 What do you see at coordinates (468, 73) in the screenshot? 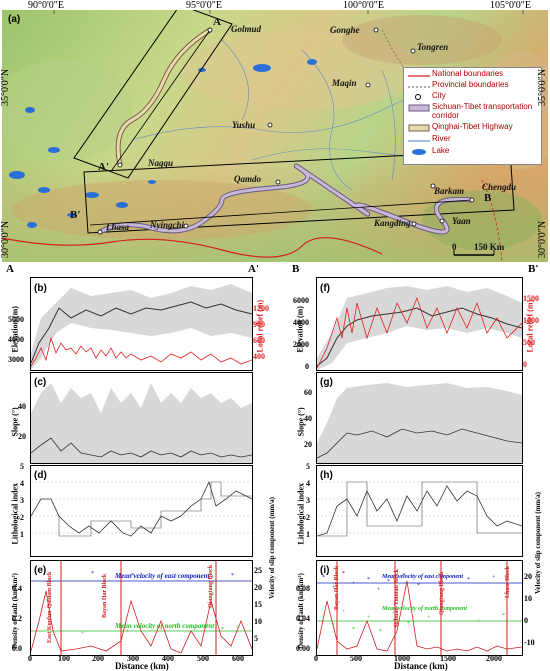
I see `legend-national: National boundaries` at bounding box center [468, 73].